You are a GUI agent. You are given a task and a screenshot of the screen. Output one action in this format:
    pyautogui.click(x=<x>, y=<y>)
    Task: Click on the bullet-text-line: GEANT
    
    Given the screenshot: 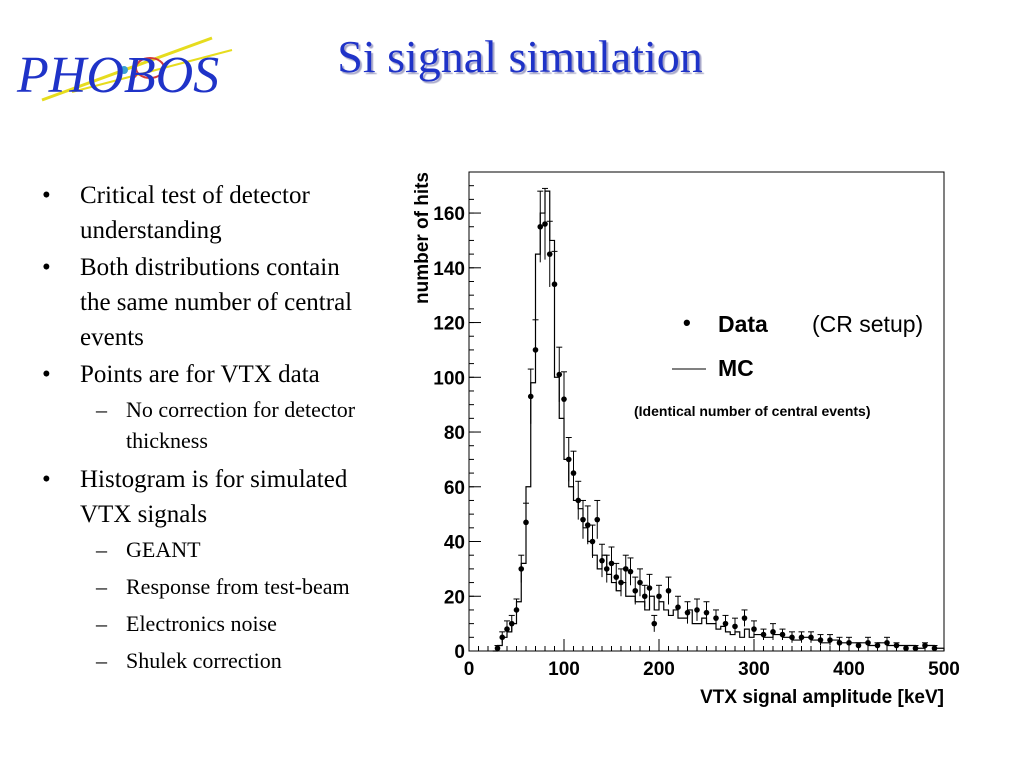 What is the action you would take?
    pyautogui.click(x=163, y=549)
    